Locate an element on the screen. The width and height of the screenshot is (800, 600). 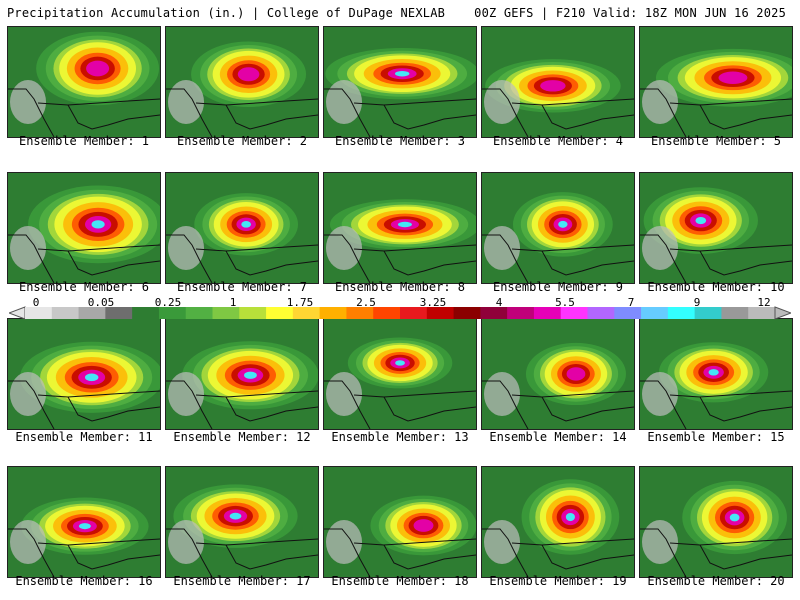
colorbar-tick-label: 9 is located at coordinates (697, 302).